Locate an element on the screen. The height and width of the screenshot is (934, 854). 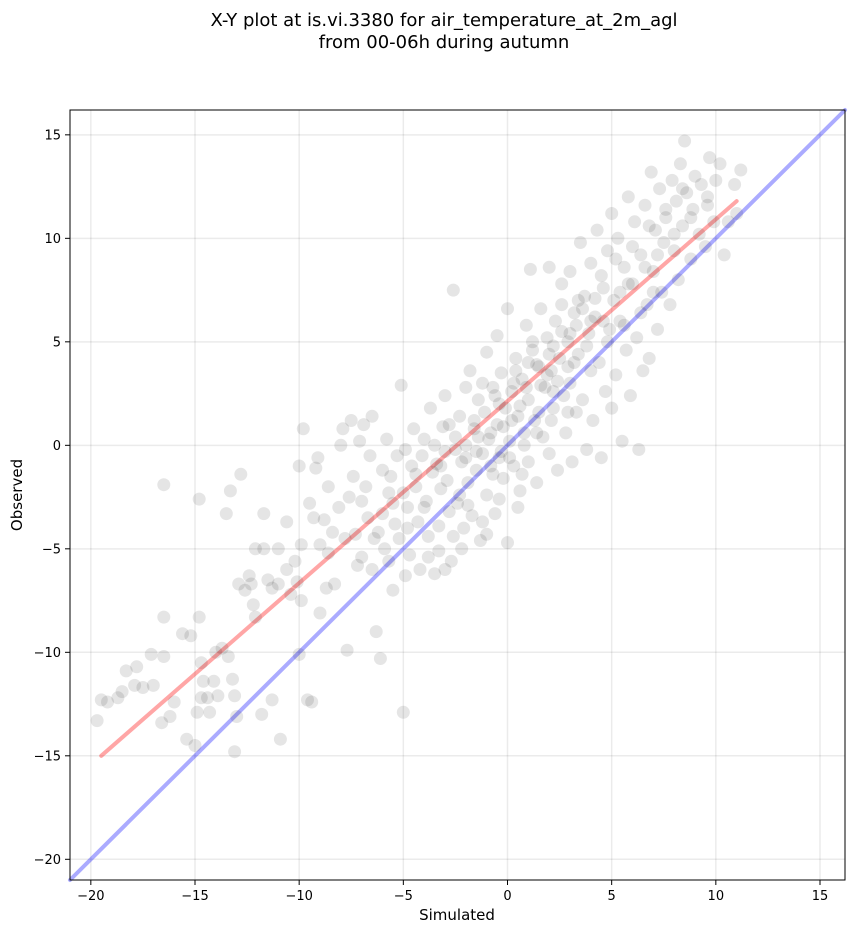
y-tick-label: −20 is located at coordinates (47, 860).